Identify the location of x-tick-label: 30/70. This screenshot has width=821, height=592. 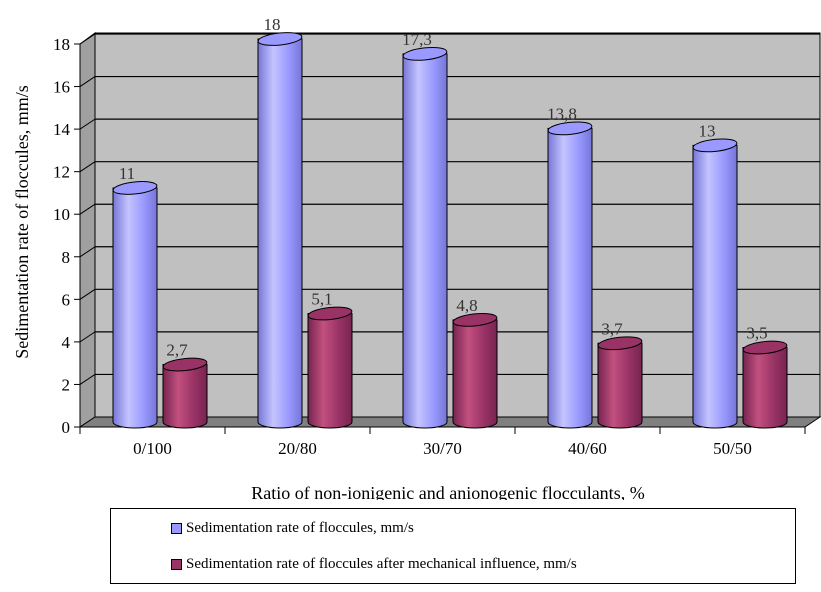
(442, 448).